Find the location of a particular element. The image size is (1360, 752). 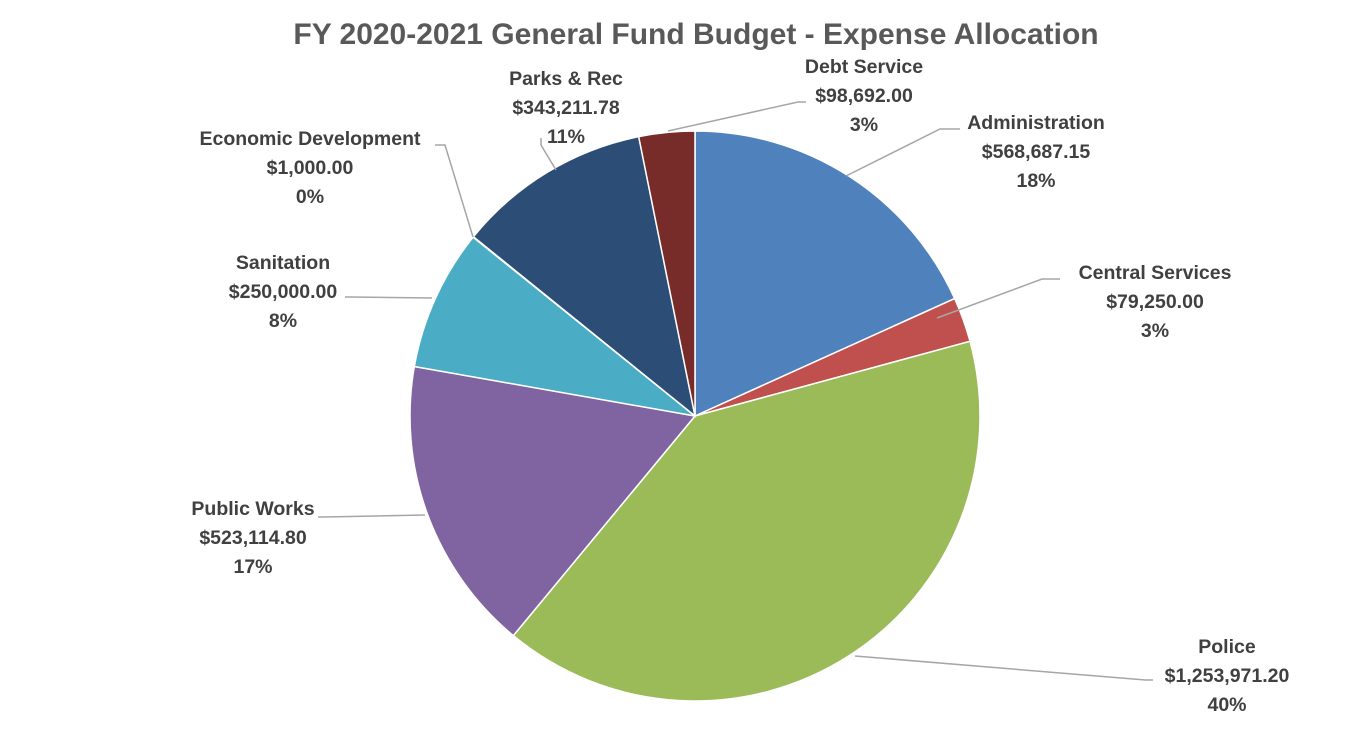

data-label-administration: Administration $568,687.15 18% is located at coordinates (1036, 152).